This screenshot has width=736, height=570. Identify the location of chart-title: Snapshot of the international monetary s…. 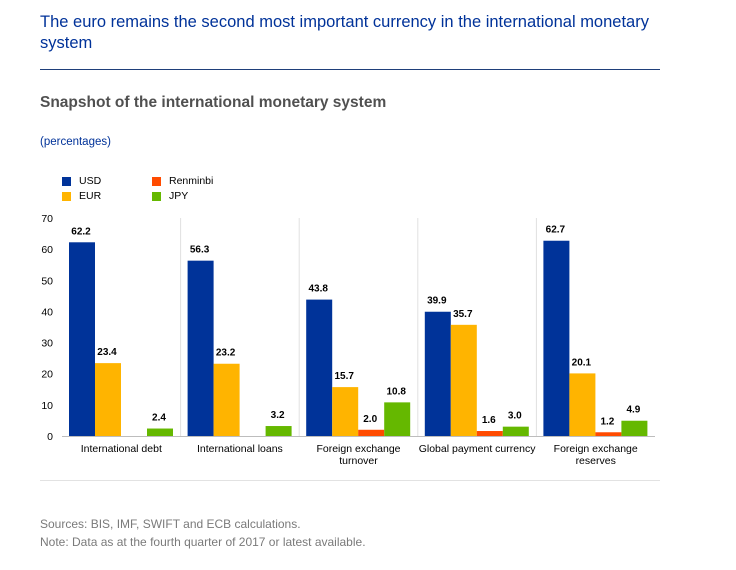
(213, 102).